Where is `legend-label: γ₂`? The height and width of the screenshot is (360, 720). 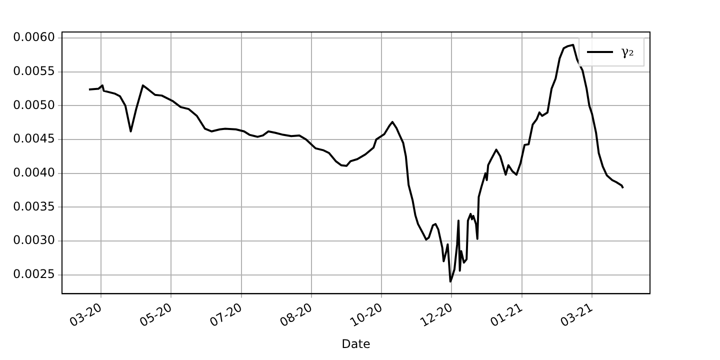
legend-label: γ₂ is located at coordinates (627, 52).